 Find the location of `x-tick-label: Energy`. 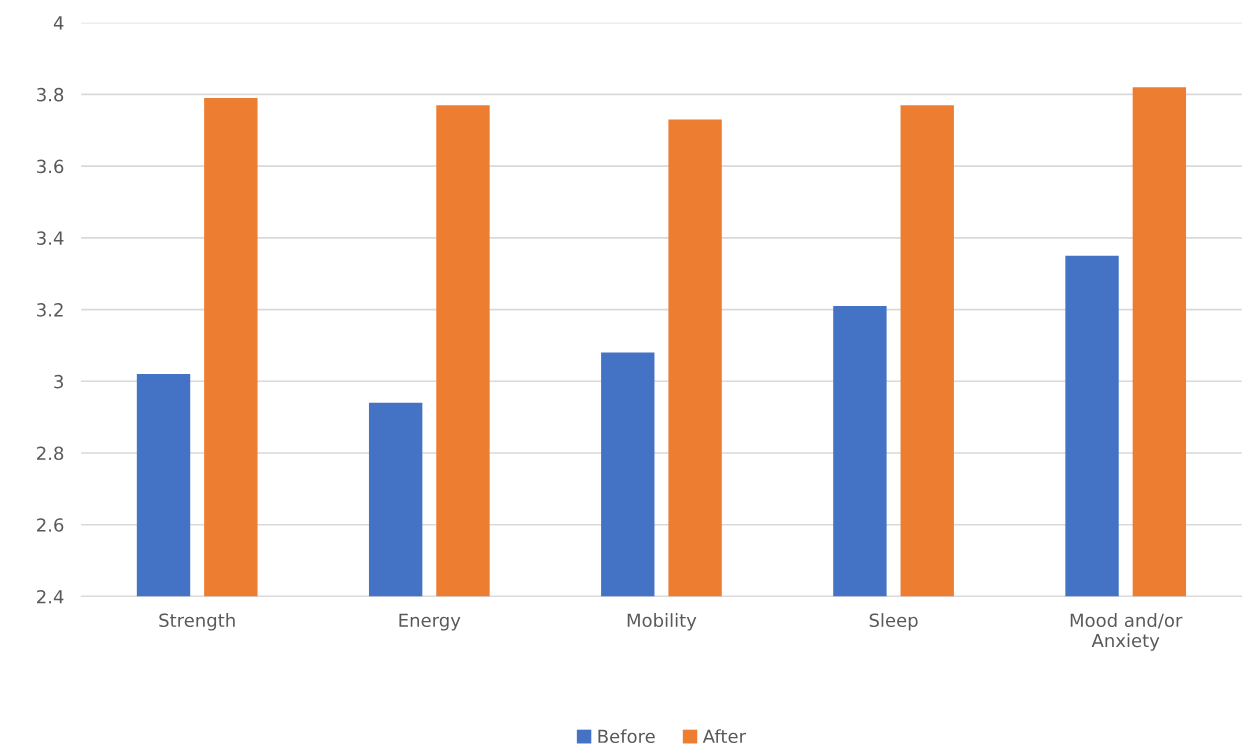

x-tick-label: Energy is located at coordinates (430, 622).